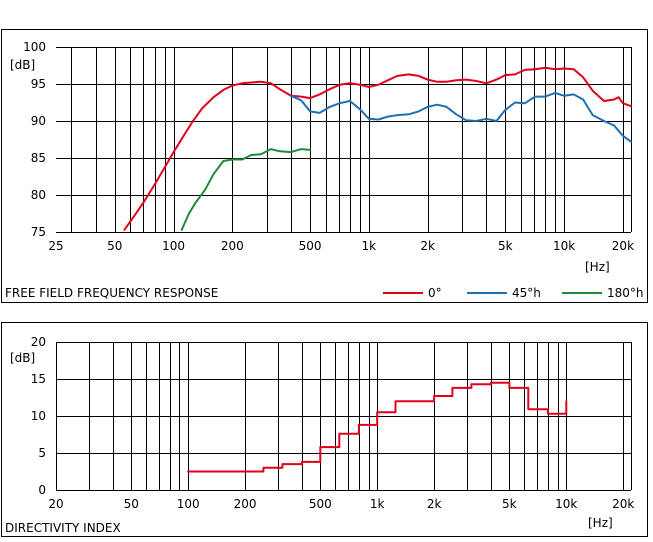 The image size is (653, 542). What do you see at coordinates (55, 246) in the screenshot?
I see `x-tick-label: 25` at bounding box center [55, 246].